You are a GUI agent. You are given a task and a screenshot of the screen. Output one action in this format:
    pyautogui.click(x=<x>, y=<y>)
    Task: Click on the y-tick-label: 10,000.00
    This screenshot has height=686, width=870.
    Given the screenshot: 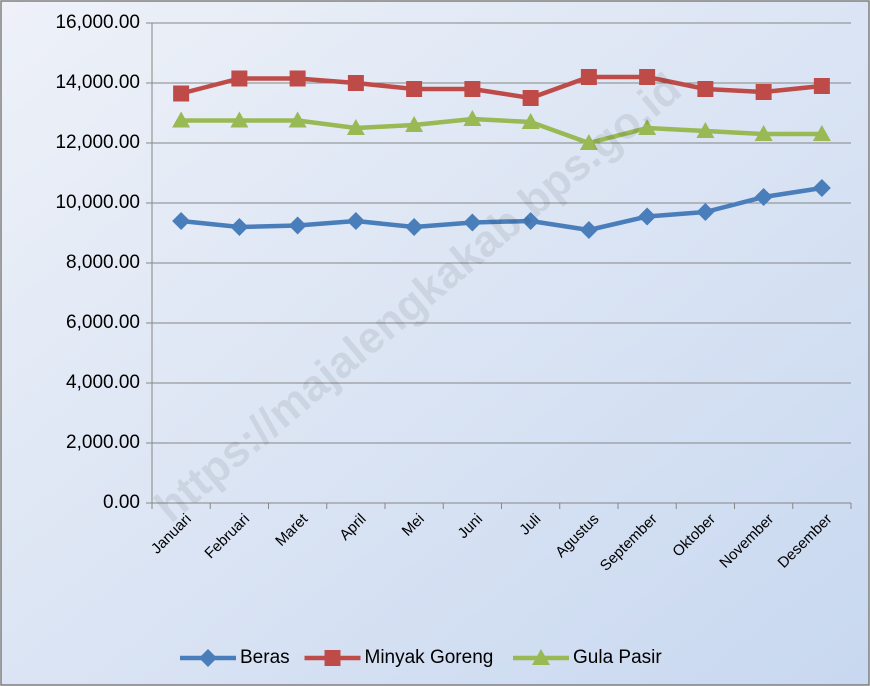 What is the action you would take?
    pyautogui.click(x=97, y=202)
    